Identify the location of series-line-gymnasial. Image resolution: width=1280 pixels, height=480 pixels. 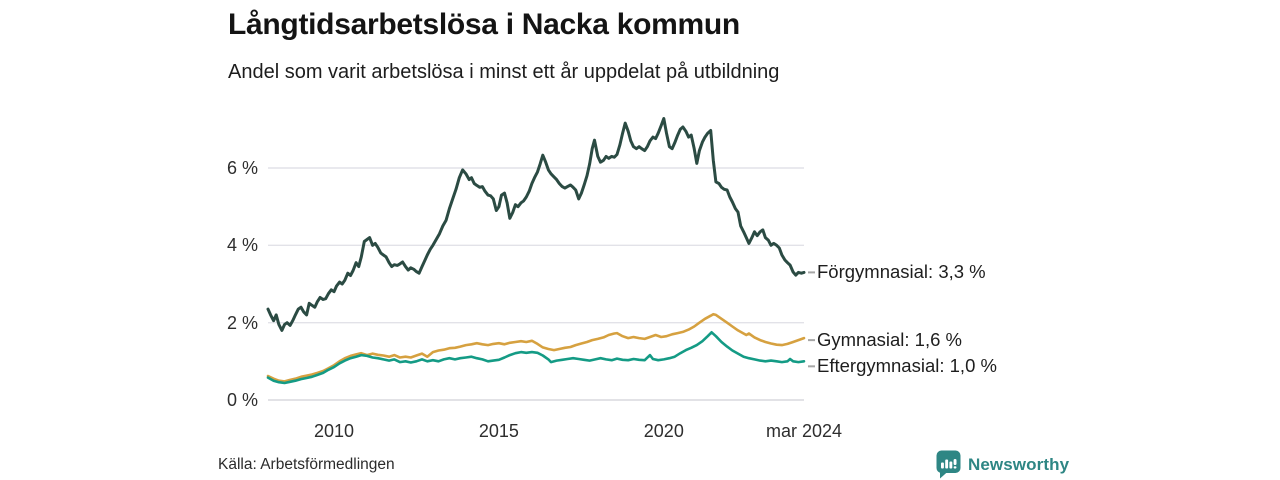
(536, 347).